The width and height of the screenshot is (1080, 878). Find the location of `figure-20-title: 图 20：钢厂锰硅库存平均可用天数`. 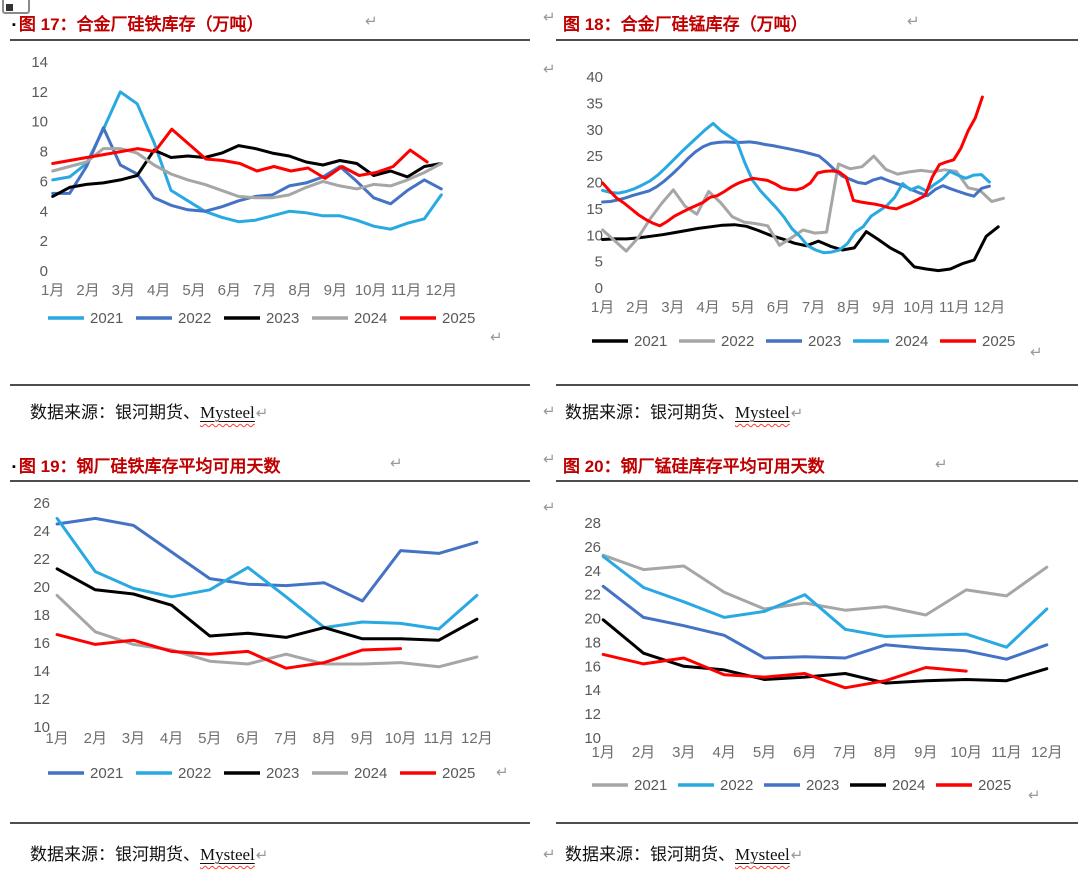

figure-20-title: 图 20：钢厂锰硅库存平均可用天数 is located at coordinates (694, 464).